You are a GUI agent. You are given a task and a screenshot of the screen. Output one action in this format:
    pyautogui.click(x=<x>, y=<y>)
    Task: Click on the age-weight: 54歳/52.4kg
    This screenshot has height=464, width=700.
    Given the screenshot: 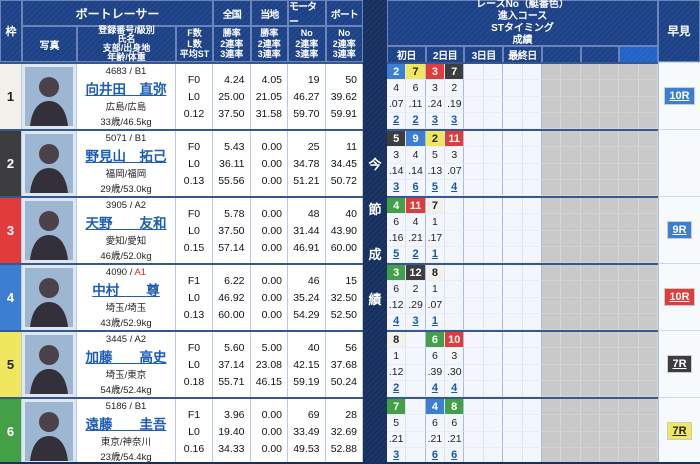 What is the action you would take?
    pyautogui.click(x=126, y=390)
    